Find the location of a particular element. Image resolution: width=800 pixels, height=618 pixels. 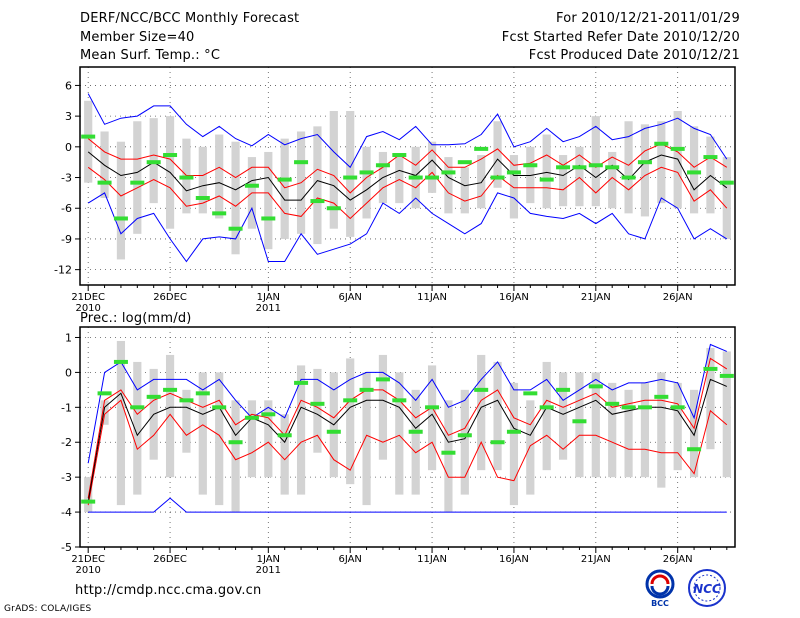

ncc-logo: NCC is located at coordinates (707, 588).